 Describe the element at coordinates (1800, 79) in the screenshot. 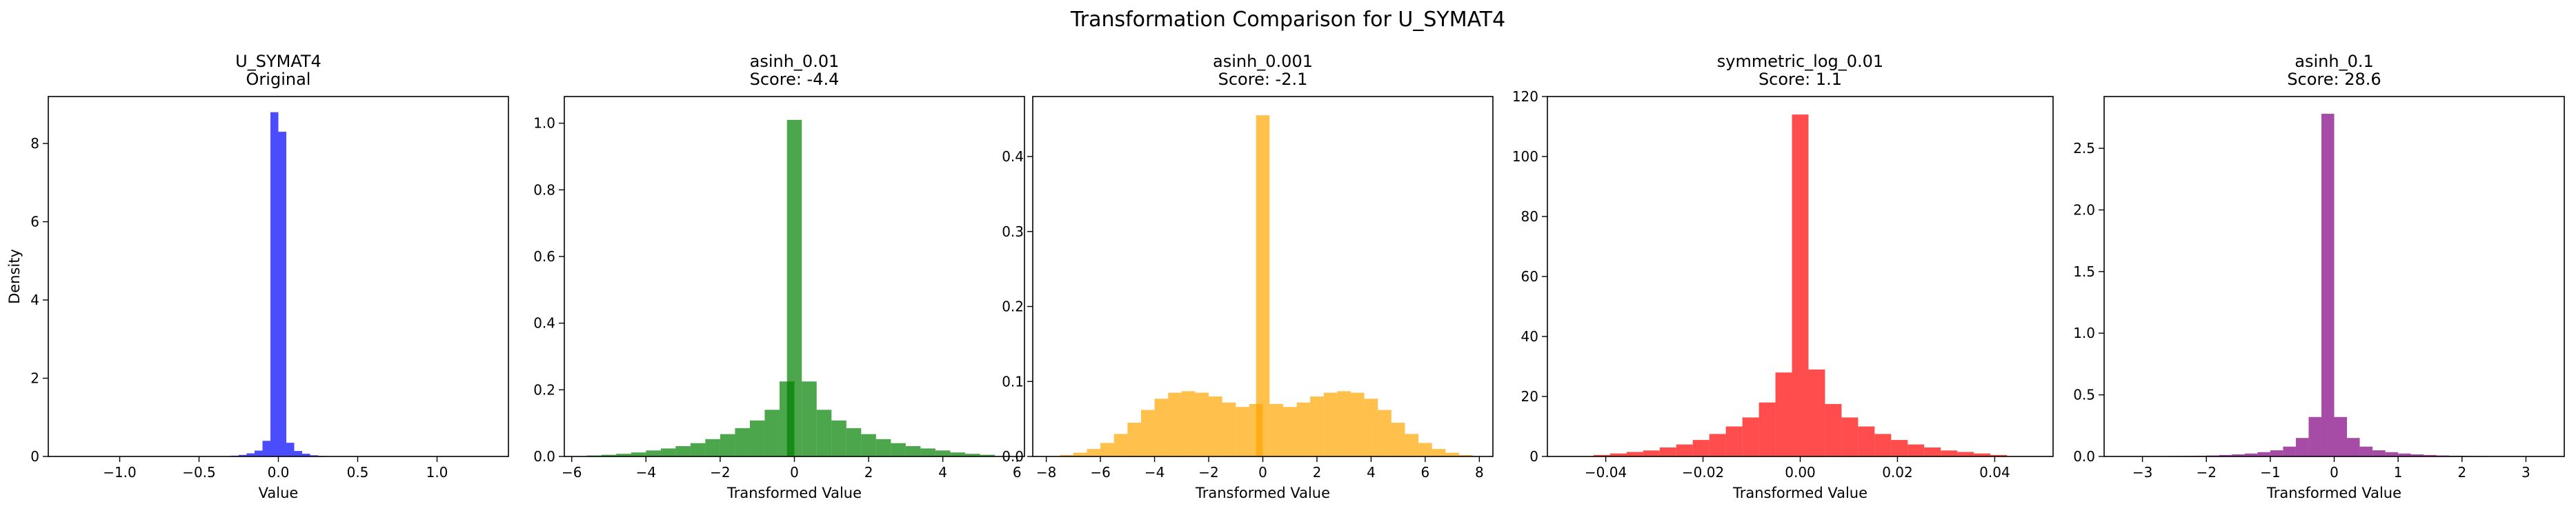

I see `subplot-title-line: Score: 1.1` at that location.